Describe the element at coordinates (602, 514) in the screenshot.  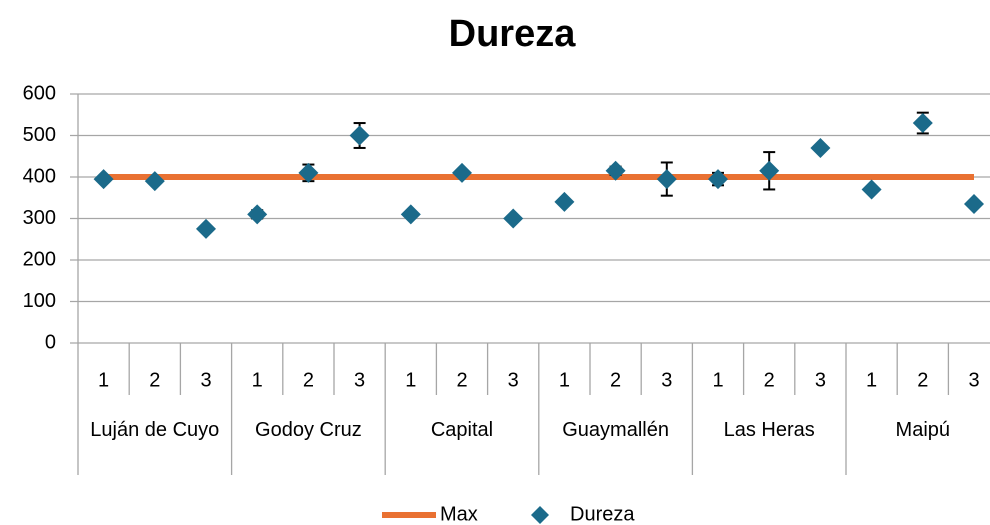
I see `legend-label: Dureza` at that location.